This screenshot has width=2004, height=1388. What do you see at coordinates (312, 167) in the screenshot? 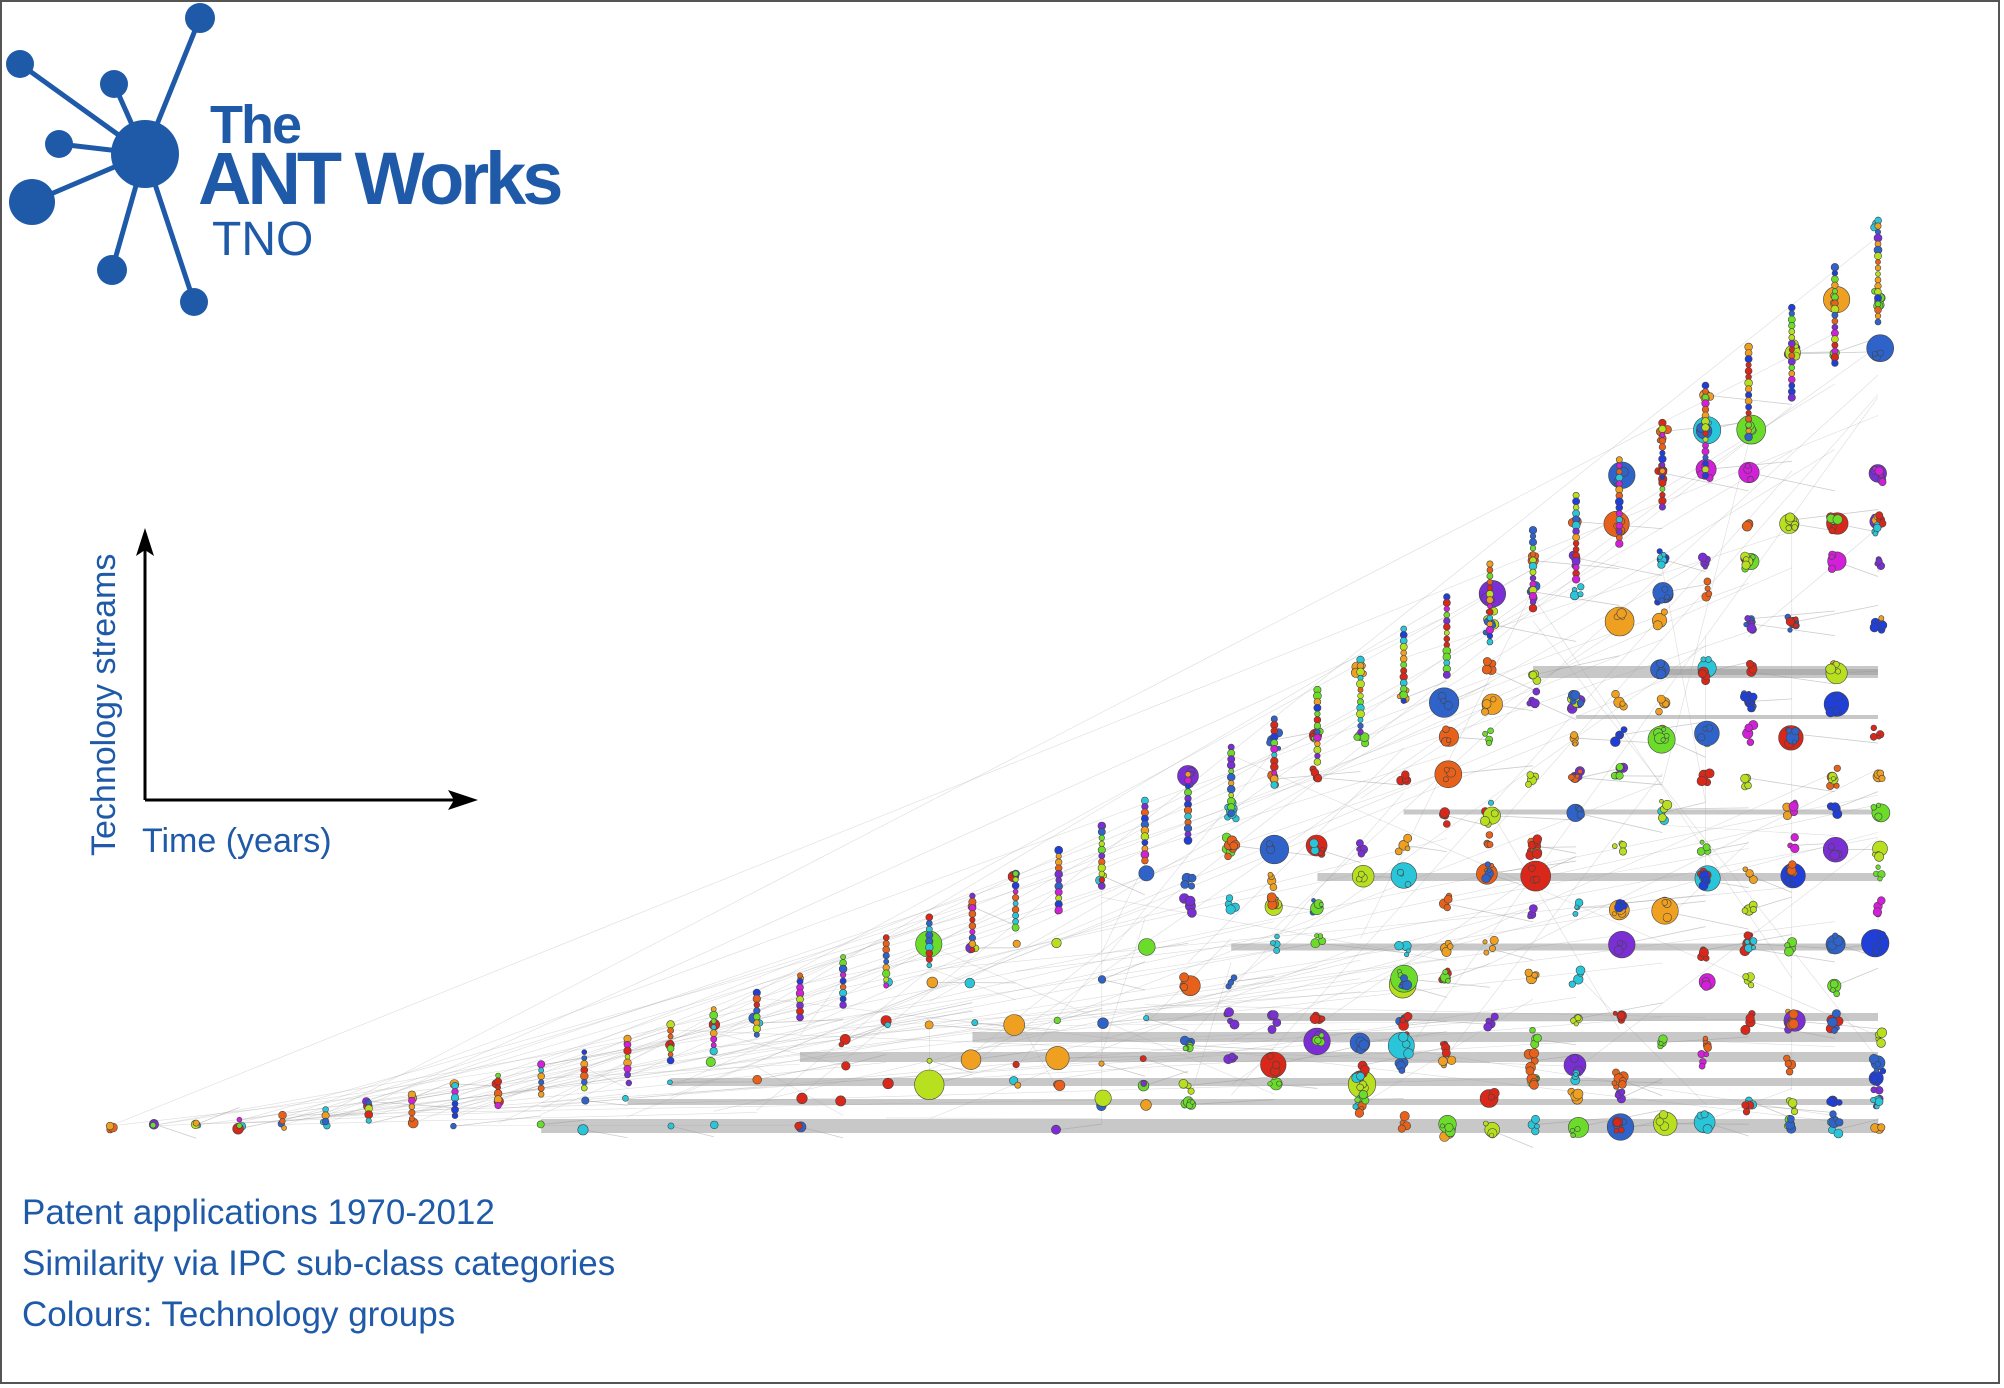
I see `ant-works-logo: The ANT Works TNO` at bounding box center [312, 167].